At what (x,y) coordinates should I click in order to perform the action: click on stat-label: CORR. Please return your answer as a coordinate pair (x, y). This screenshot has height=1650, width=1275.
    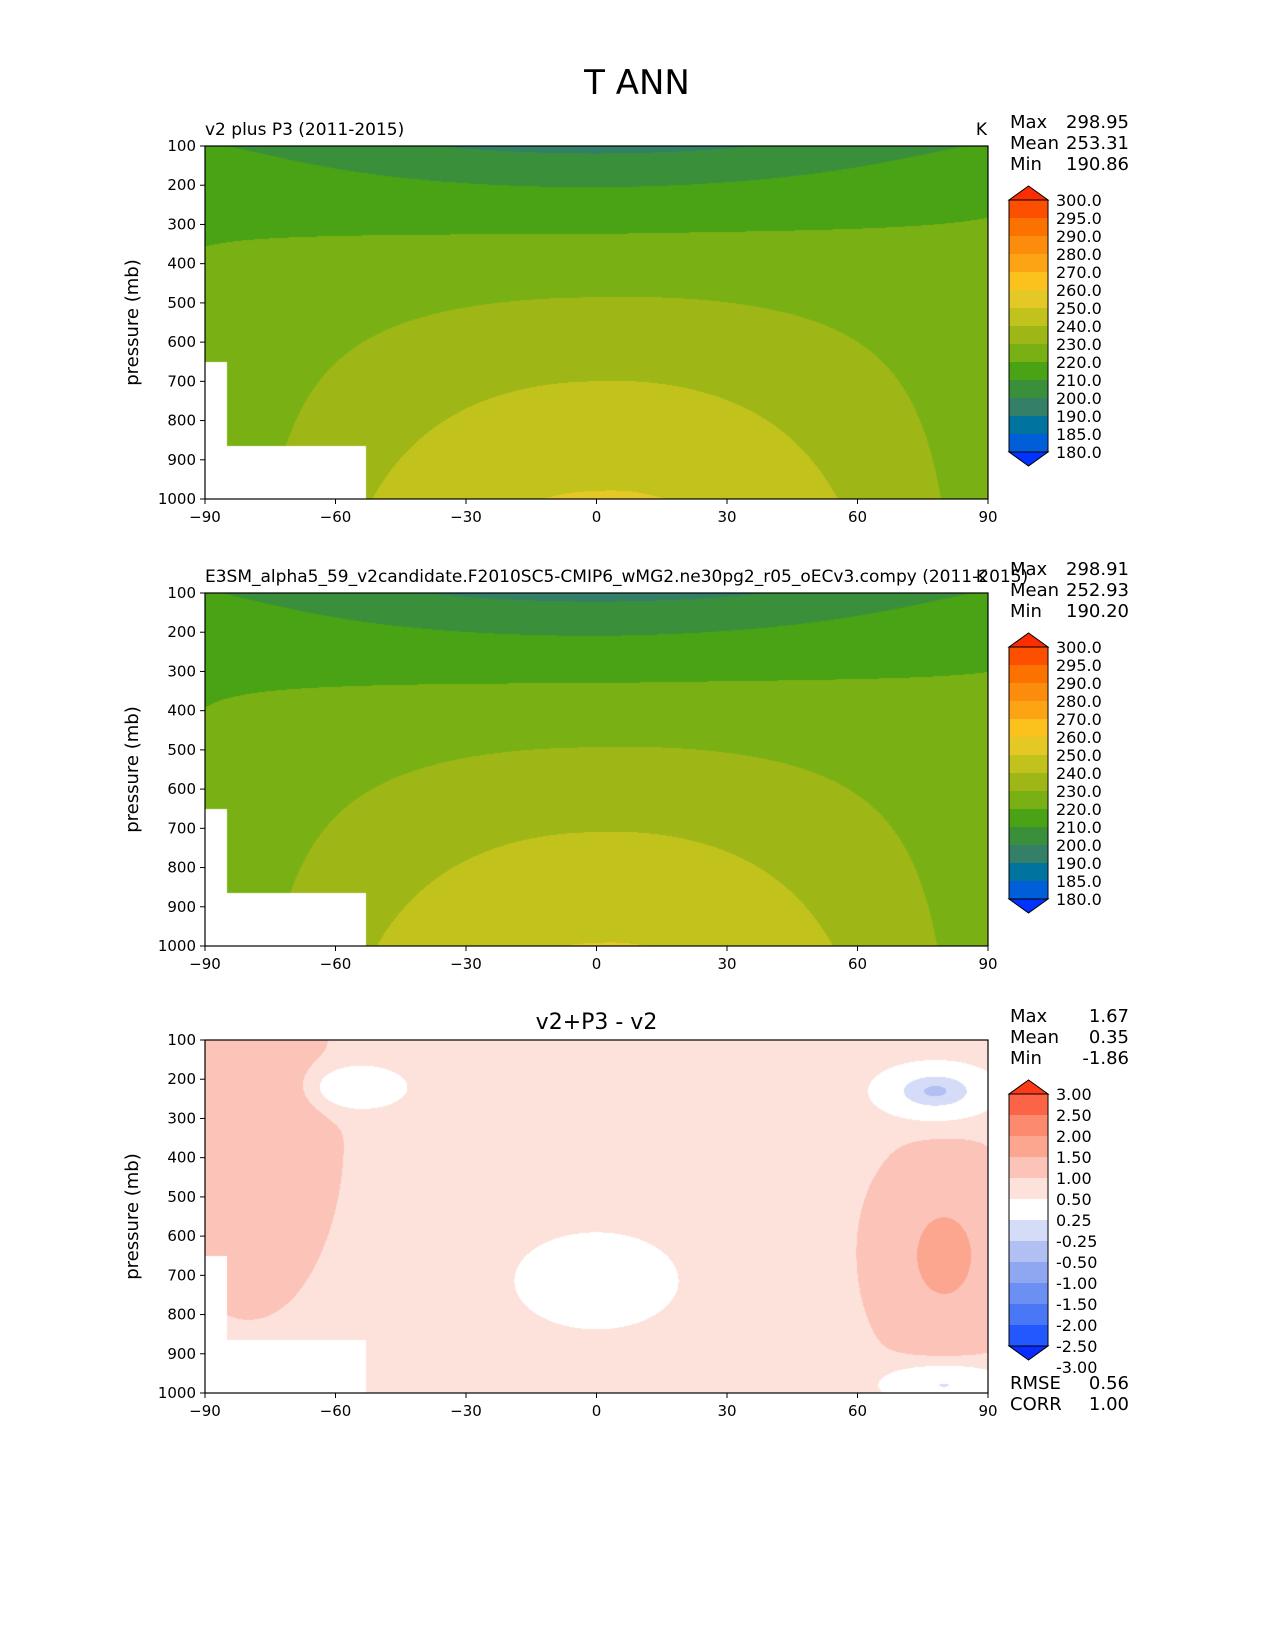
    Looking at the image, I should click on (1036, 1404).